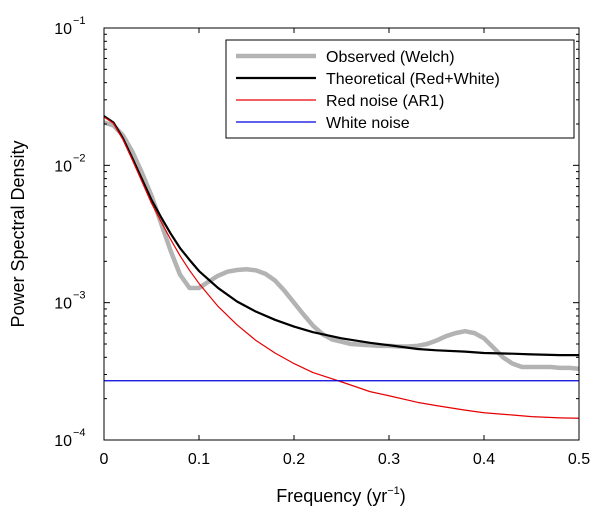  What do you see at coordinates (385, 101) in the screenshot?
I see `legend-label-3: Red noise (AR1)` at bounding box center [385, 101].